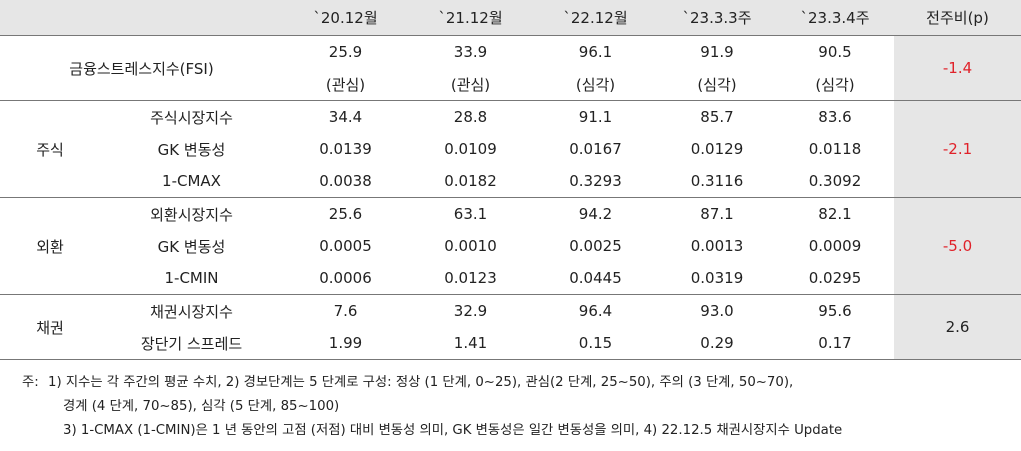 The image size is (1021, 451). I want to click on table-cell: 85.7, so click(717, 117).